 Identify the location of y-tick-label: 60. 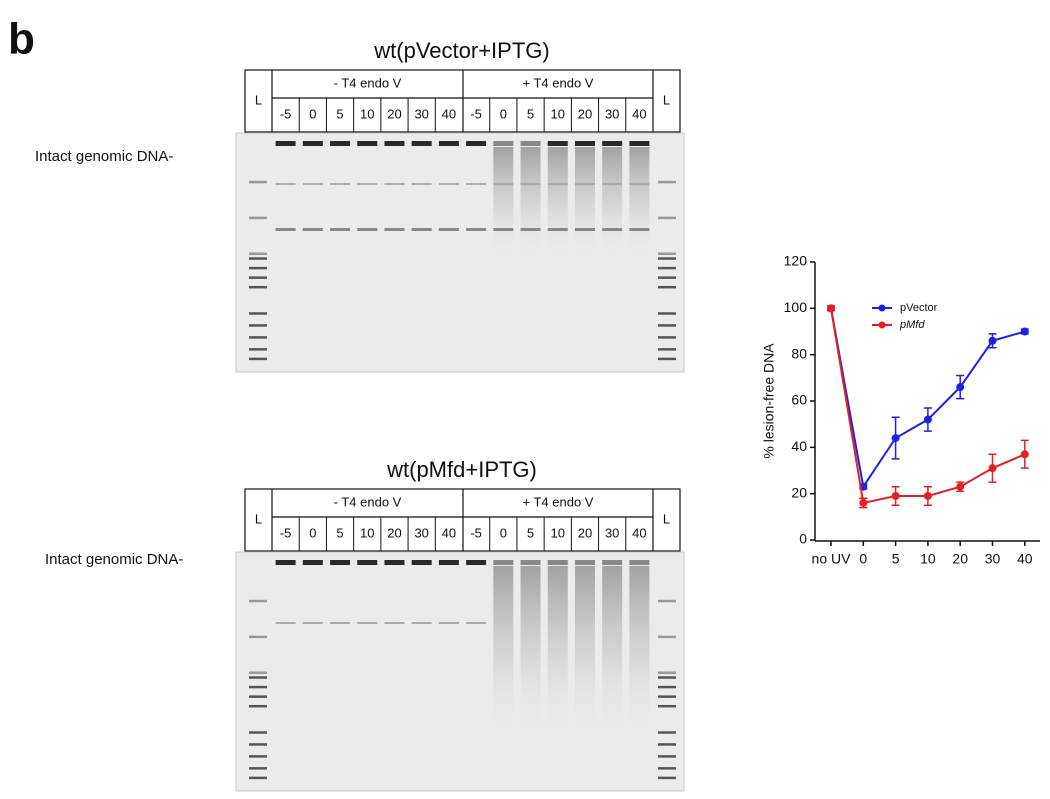
(799, 400).